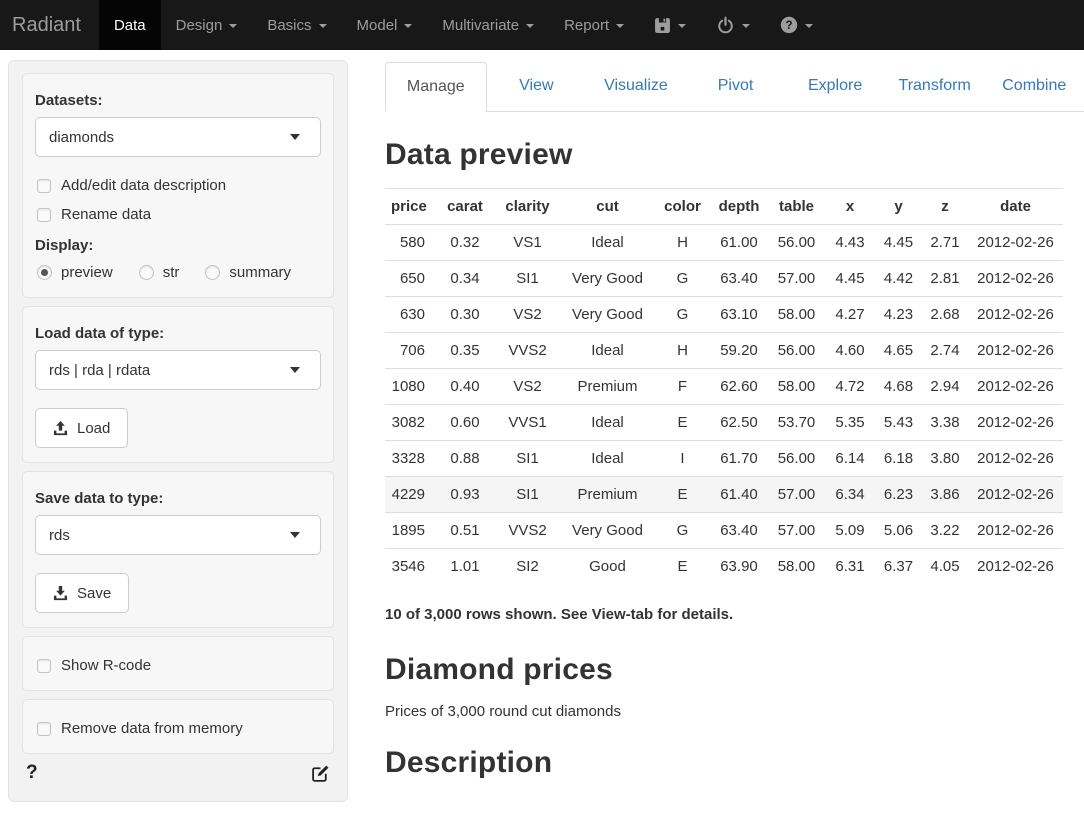  Describe the element at coordinates (207, 25) in the screenshot. I see `nav-item-design: Design` at that location.